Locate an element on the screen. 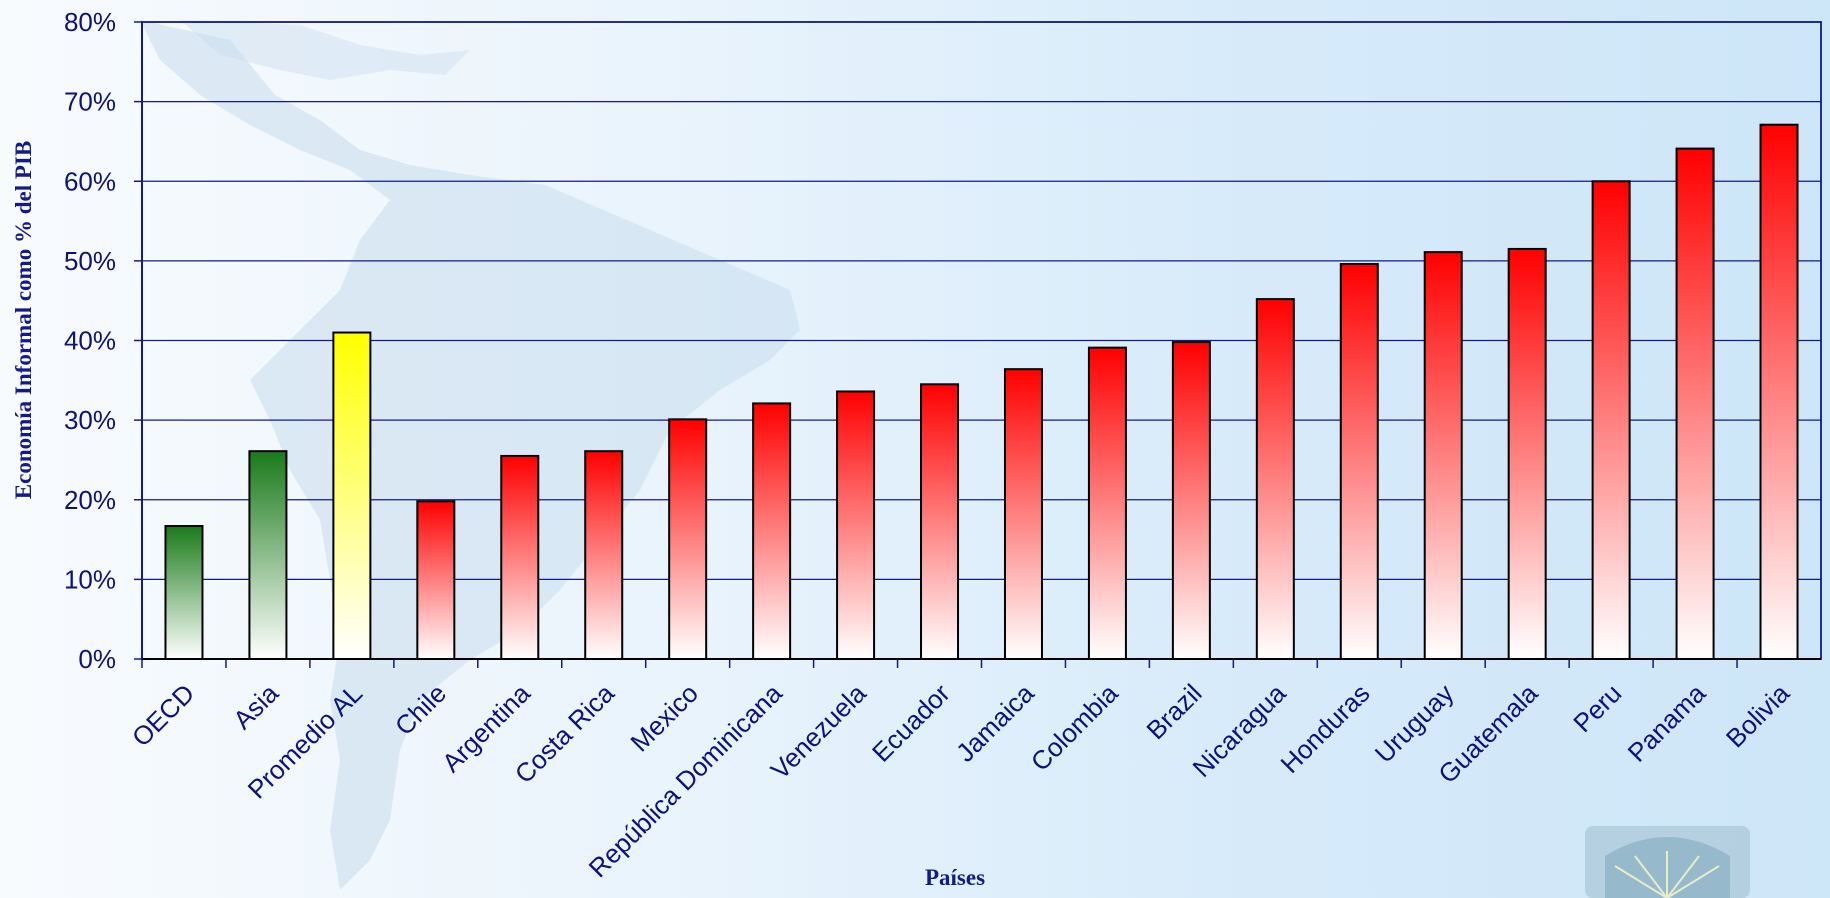  x-tick-label: Asia is located at coordinates (255, 706).